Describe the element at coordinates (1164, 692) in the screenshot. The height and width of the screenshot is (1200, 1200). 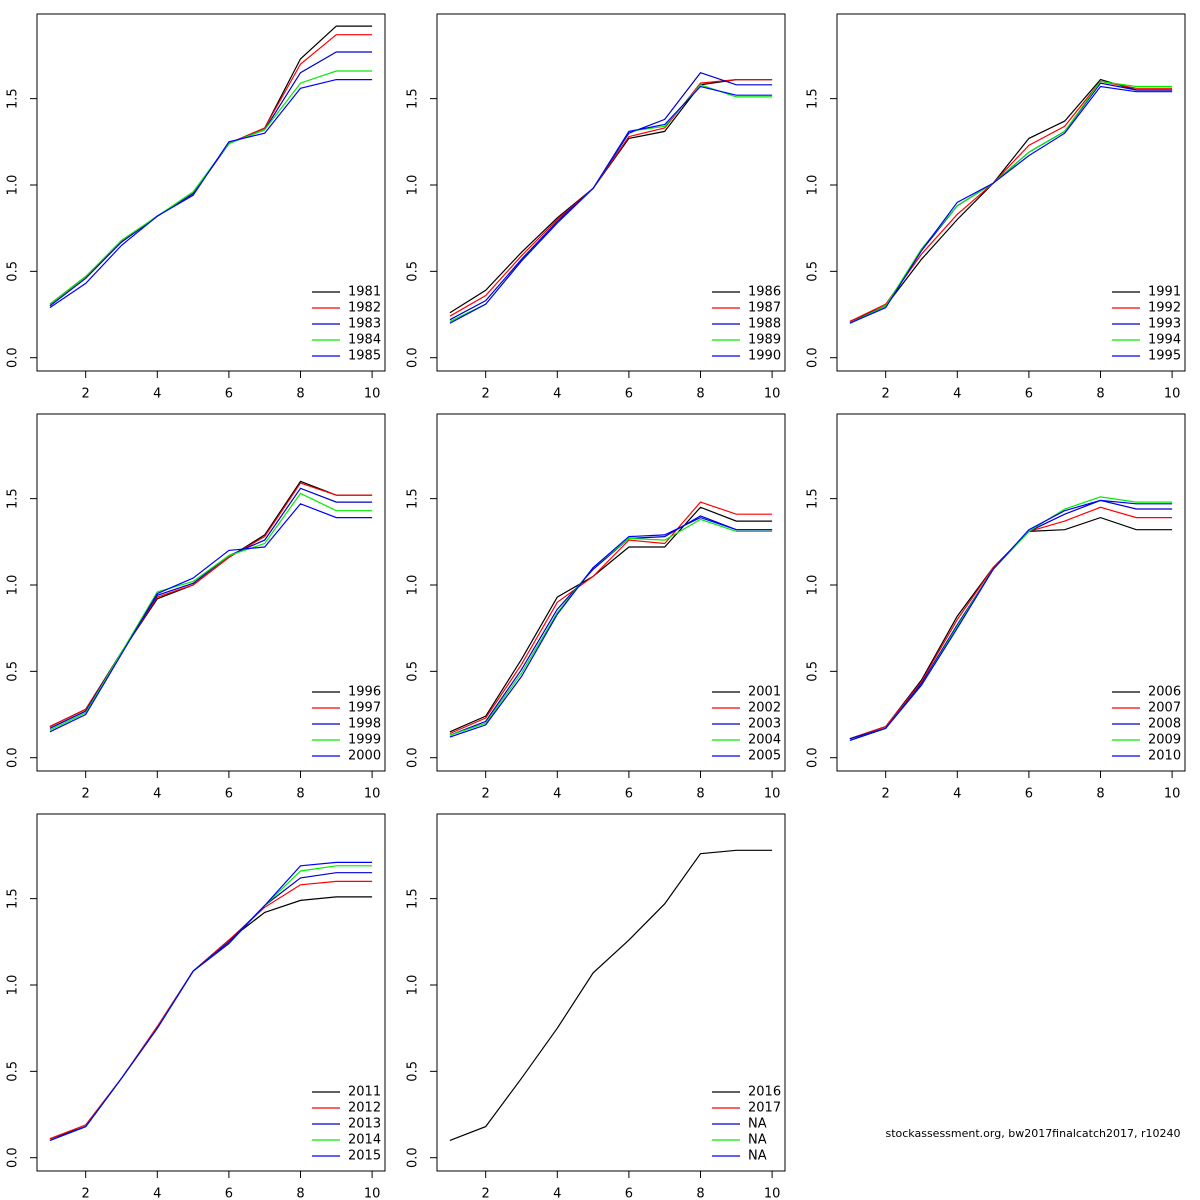
I see `legend-label: 2006` at that location.